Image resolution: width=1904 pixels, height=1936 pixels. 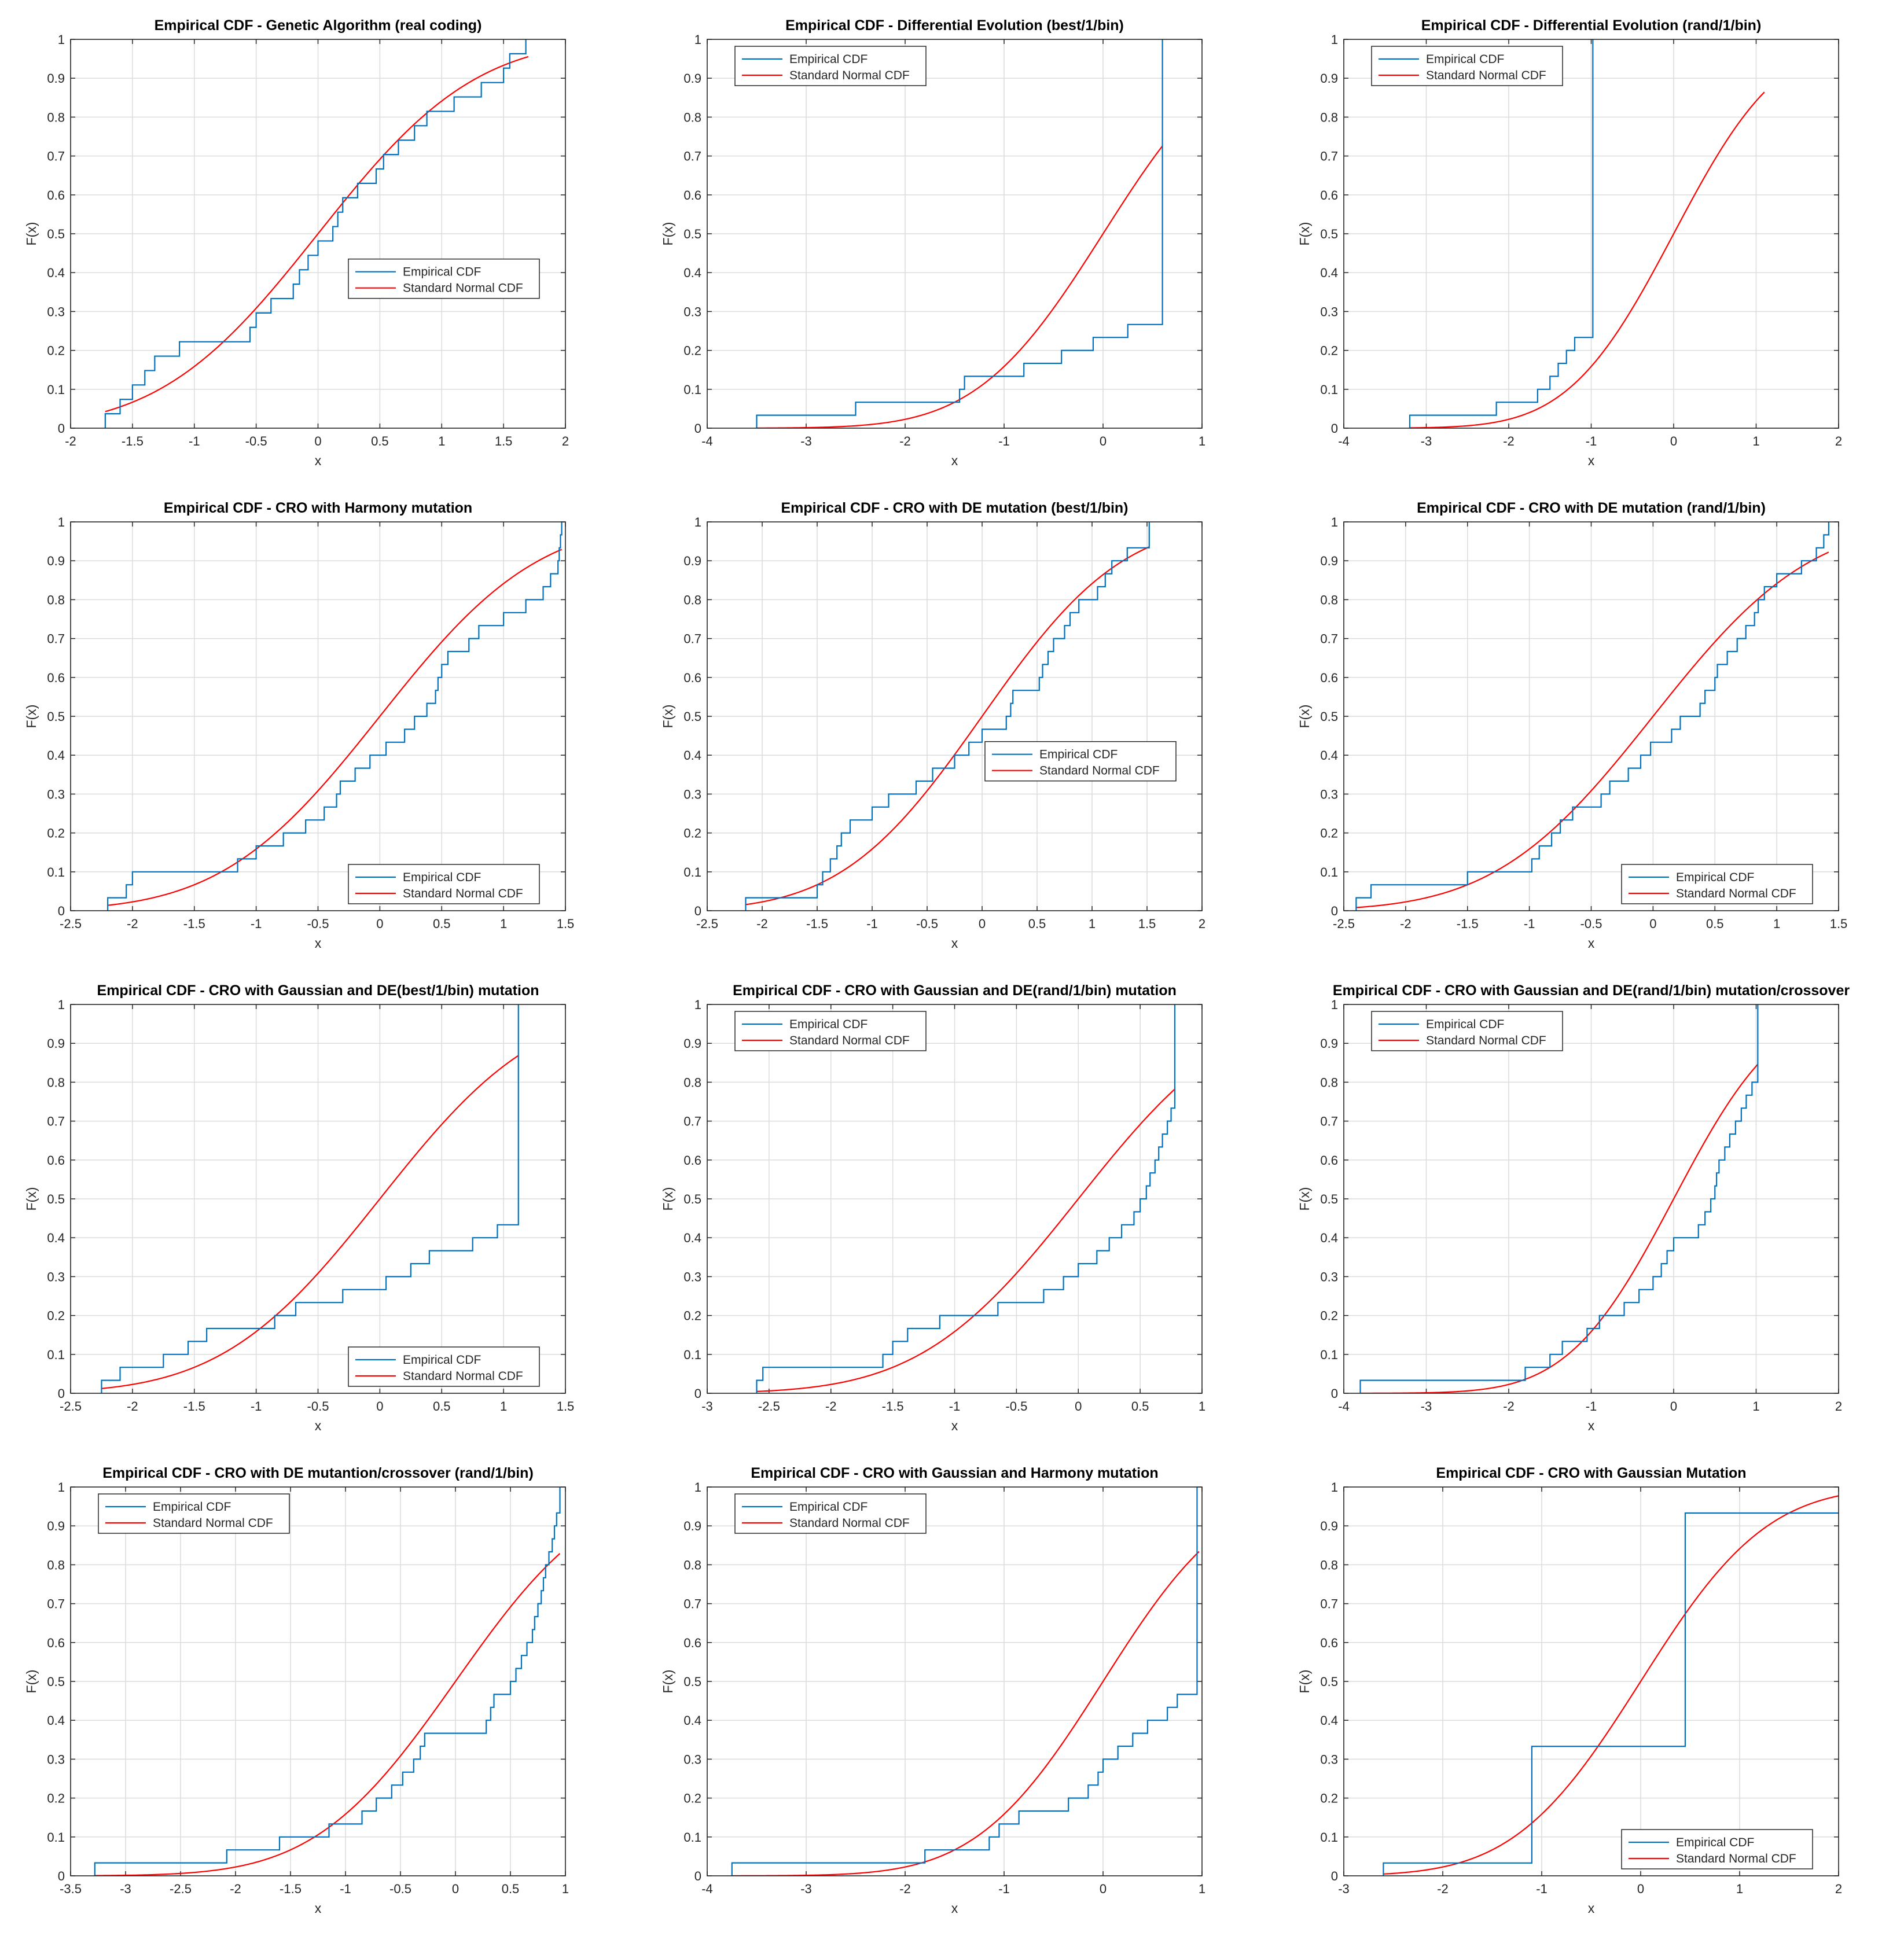 I want to click on x-tick-label: 1.5, so click(x=566, y=1406).